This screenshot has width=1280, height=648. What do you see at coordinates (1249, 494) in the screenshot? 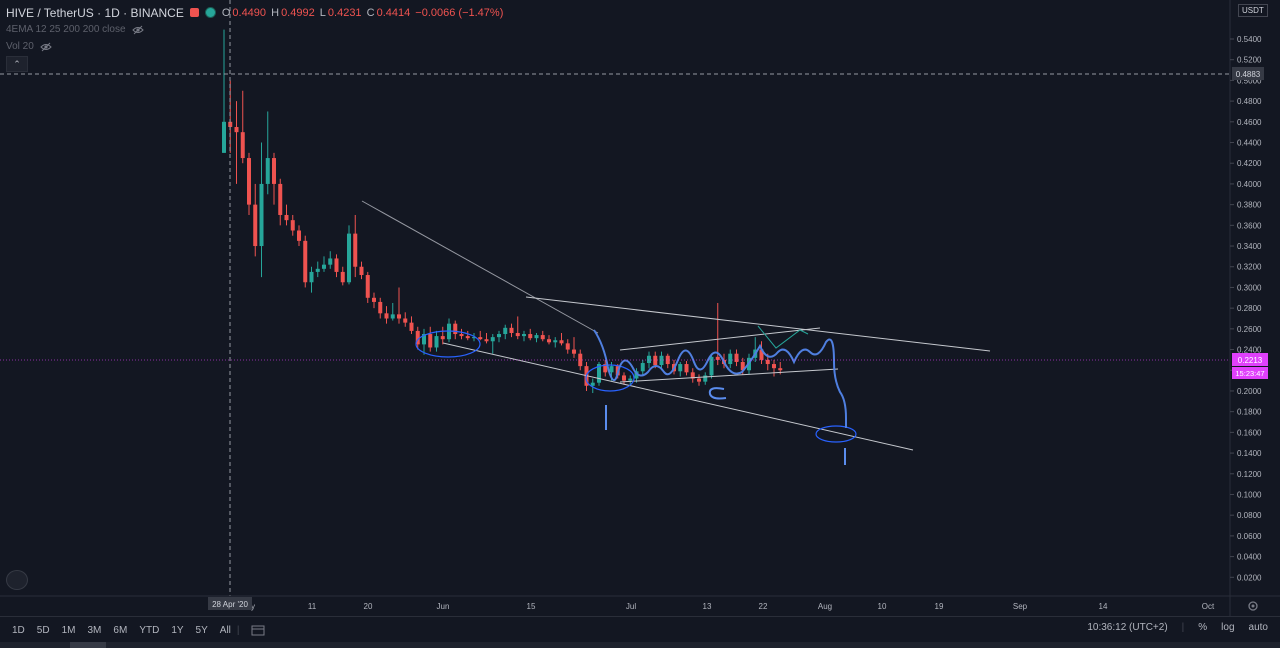
I see `price-tick-label: 0.1000` at bounding box center [1249, 494].